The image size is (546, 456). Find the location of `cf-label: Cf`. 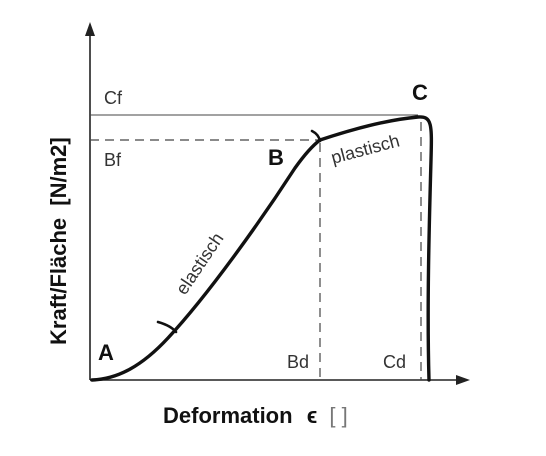

cf-label: Cf is located at coordinates (113, 98).